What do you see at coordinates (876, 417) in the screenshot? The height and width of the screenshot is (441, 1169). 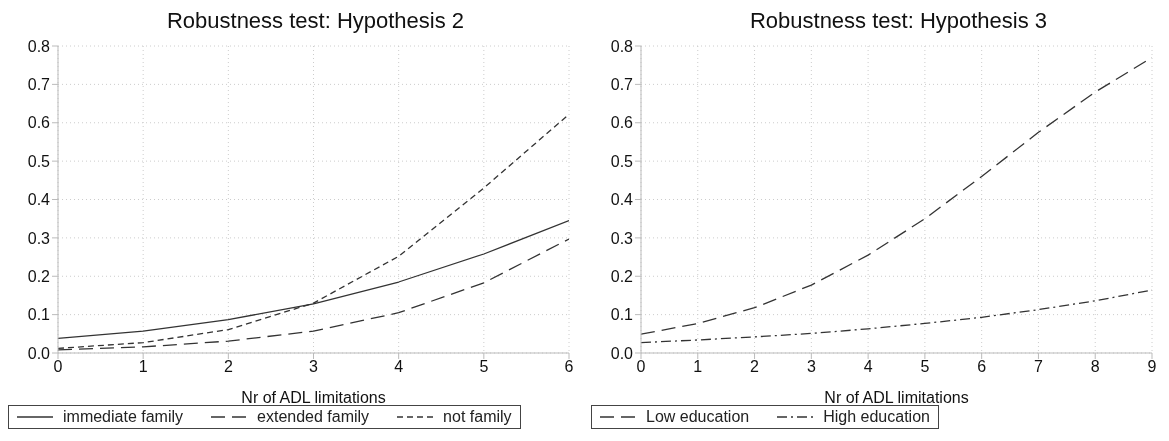 I see `legend-label: High education` at bounding box center [876, 417].